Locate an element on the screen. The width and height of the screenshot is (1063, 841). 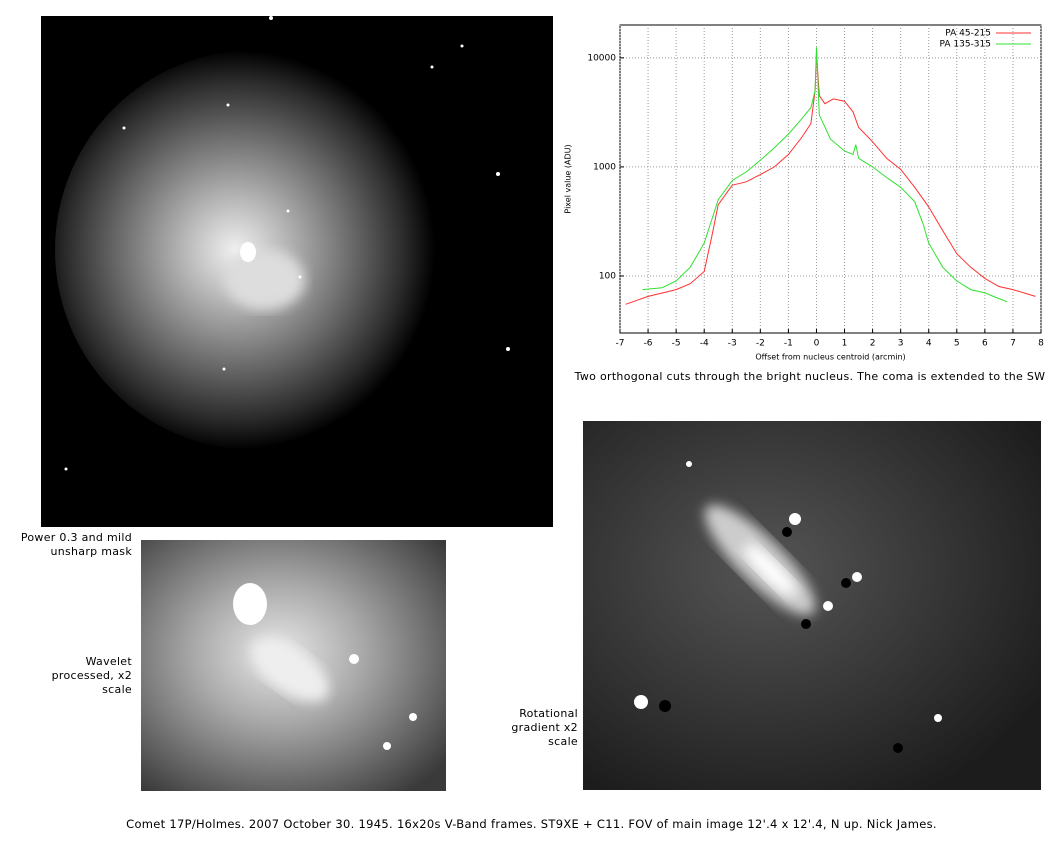
x-tick-label: 7 is located at coordinates (1013, 344).